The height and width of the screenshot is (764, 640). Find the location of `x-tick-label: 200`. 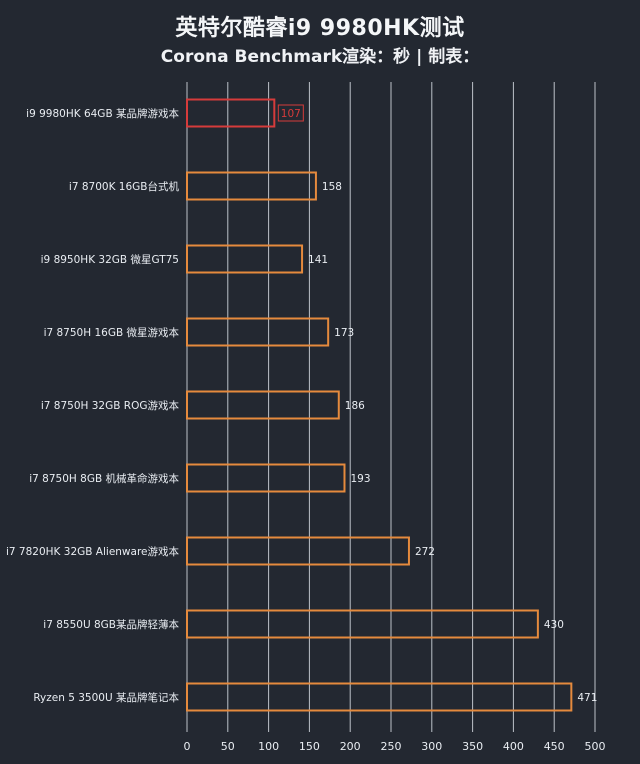

x-tick-label: 200 is located at coordinates (350, 746).